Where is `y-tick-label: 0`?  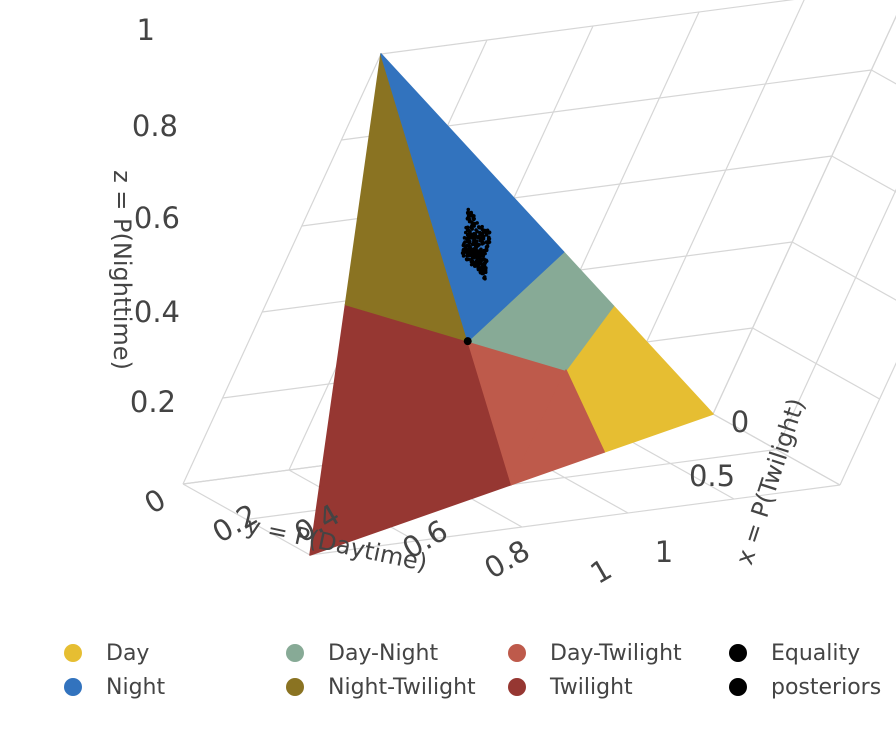
y-tick-label: 0 is located at coordinates (155, 501).